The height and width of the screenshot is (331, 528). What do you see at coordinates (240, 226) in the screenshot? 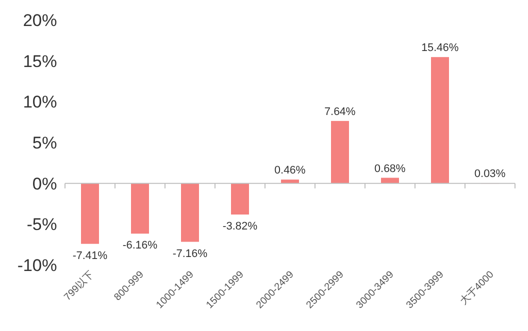
I see `data-label: -3.82%` at bounding box center [240, 226].